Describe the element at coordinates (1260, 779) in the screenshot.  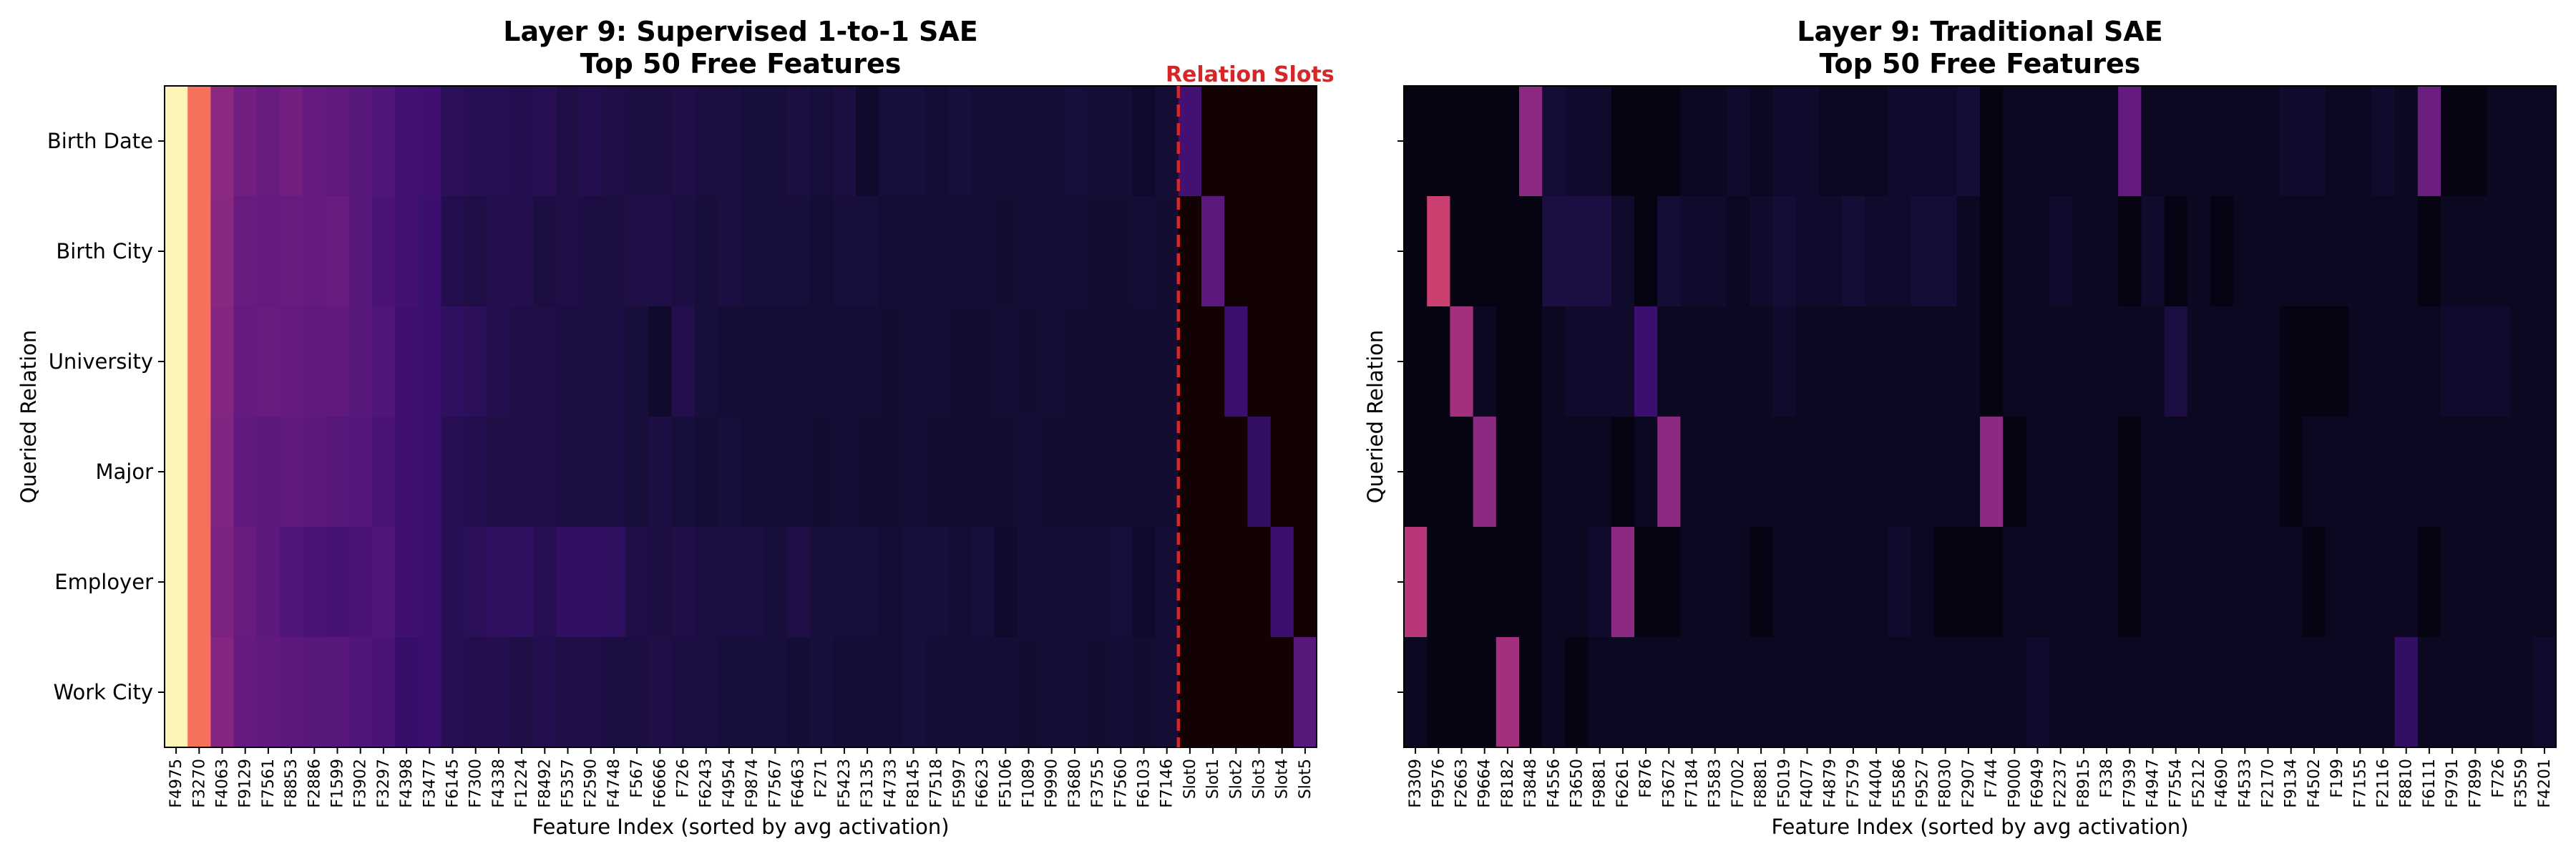
I see `x-tick-label: Slot3` at that location.